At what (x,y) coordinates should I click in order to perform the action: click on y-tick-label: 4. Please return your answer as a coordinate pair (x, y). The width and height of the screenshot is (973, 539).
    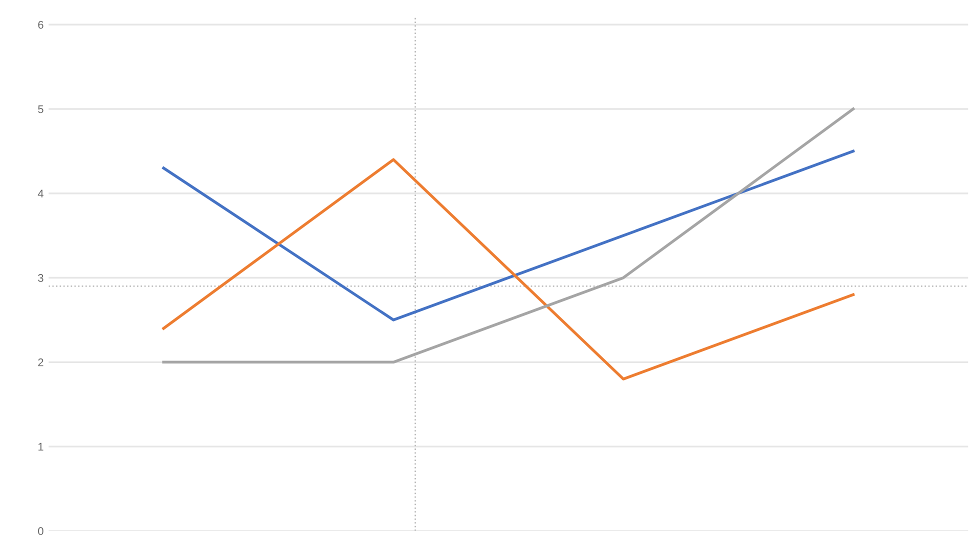
    Looking at the image, I should click on (41, 194).